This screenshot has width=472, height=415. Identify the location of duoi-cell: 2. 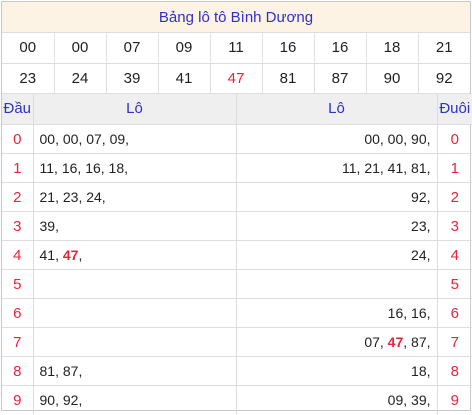
(454, 197).